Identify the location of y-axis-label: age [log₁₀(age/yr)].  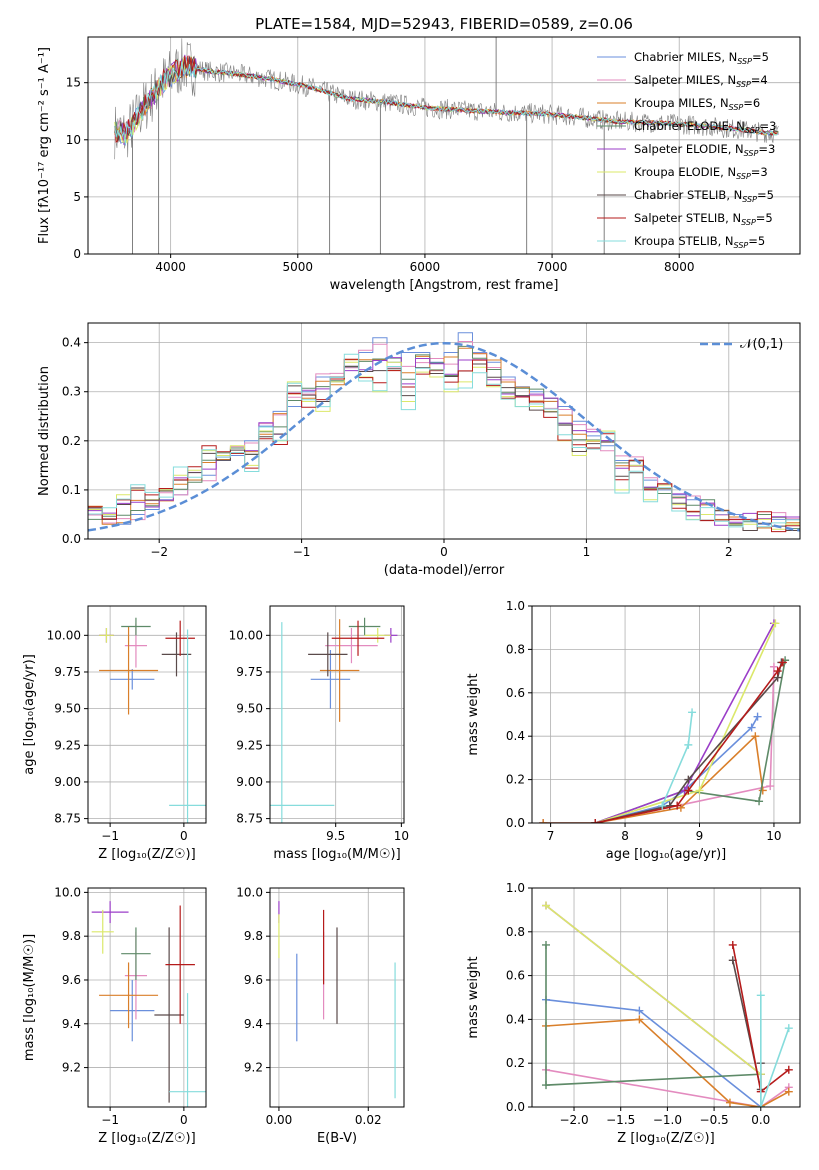
(29, 714).